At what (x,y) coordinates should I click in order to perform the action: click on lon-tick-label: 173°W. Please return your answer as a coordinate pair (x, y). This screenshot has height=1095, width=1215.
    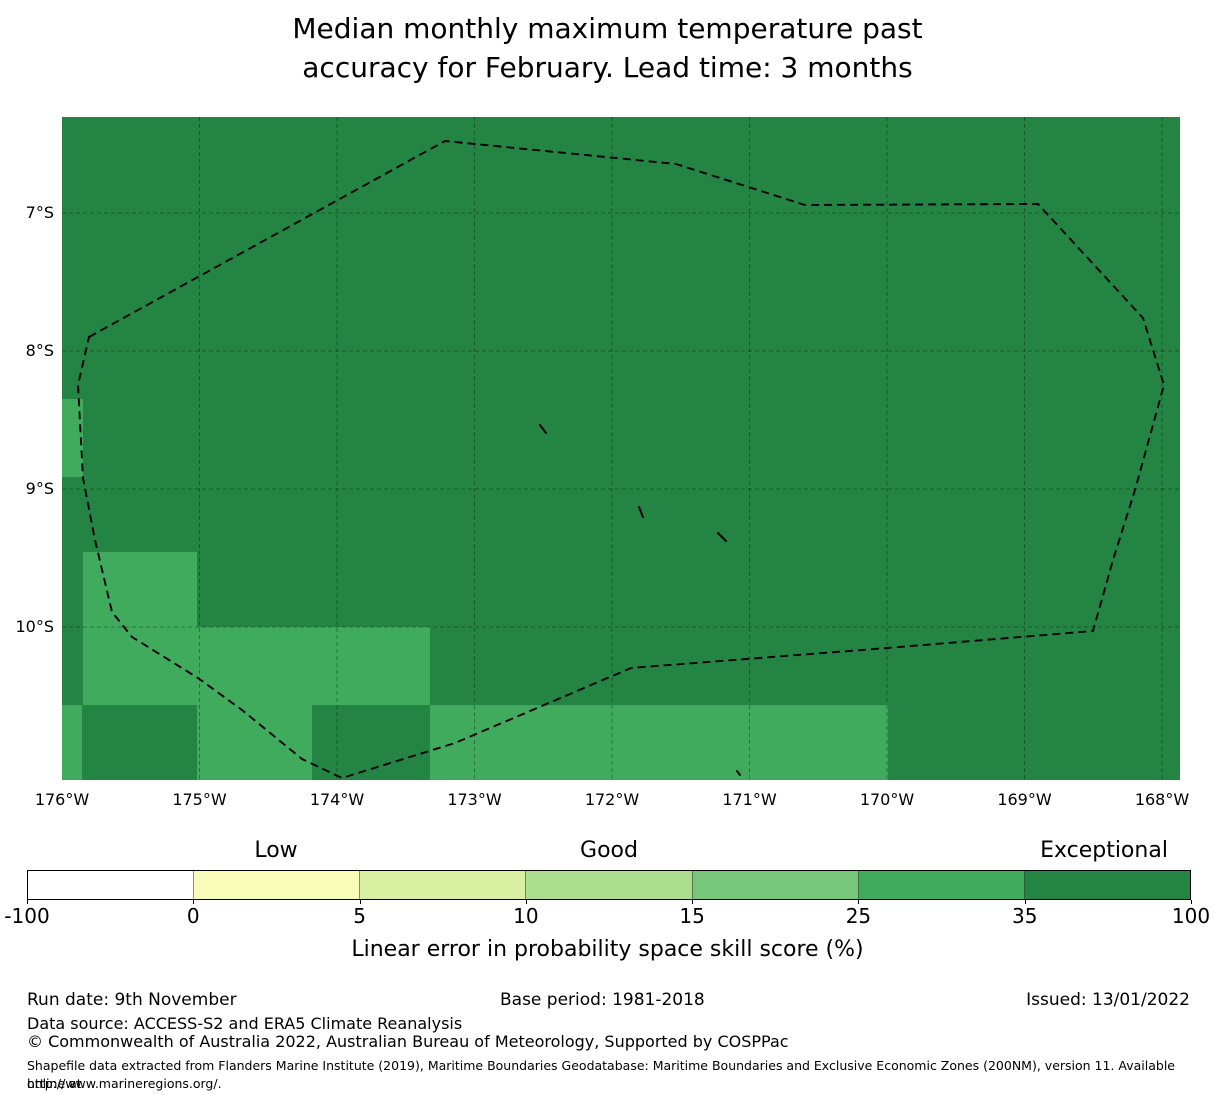
    Looking at the image, I should click on (474, 799).